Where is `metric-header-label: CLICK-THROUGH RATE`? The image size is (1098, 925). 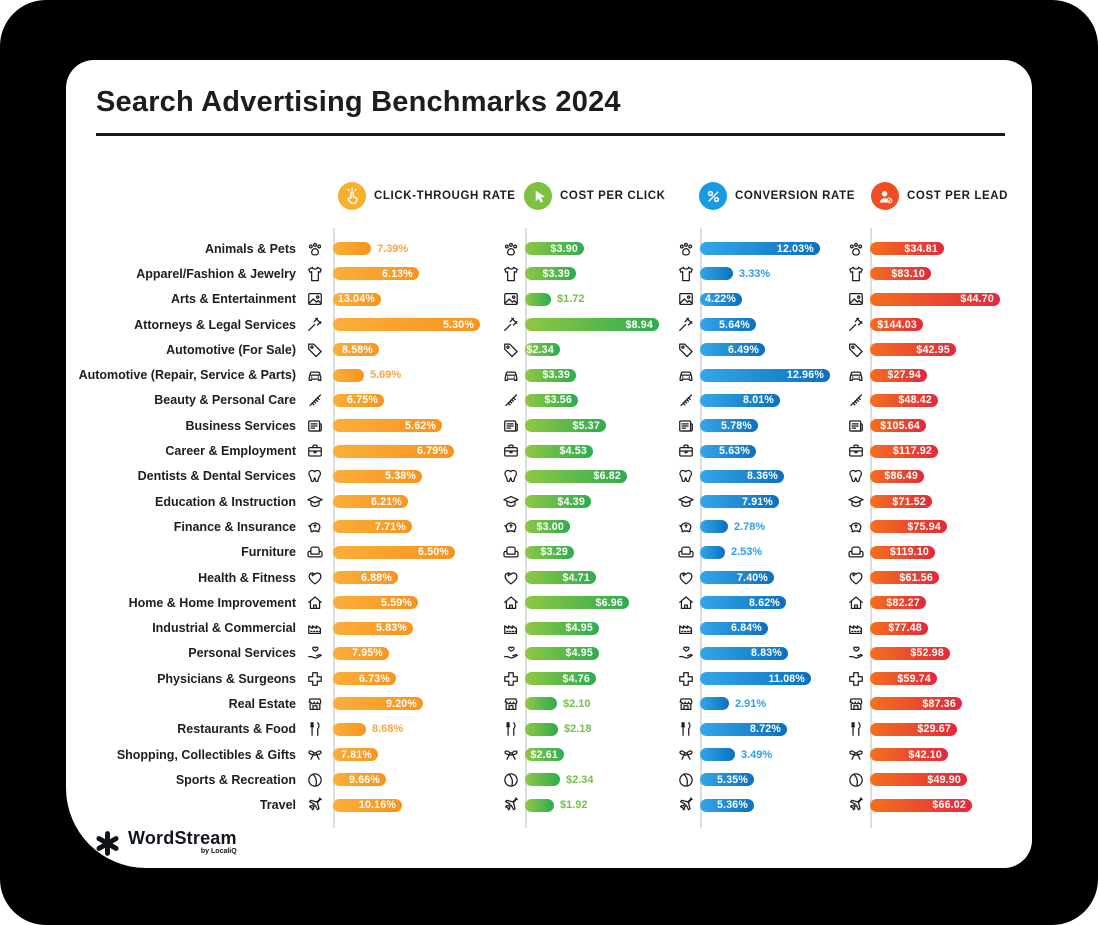
metric-header-label: CLICK-THROUGH RATE is located at coordinates (445, 196).